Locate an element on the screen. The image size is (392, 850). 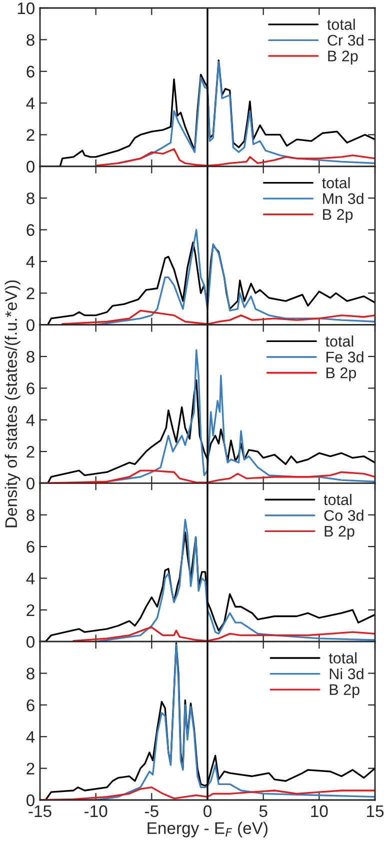
x-tick-label: 0 is located at coordinates (208, 811).